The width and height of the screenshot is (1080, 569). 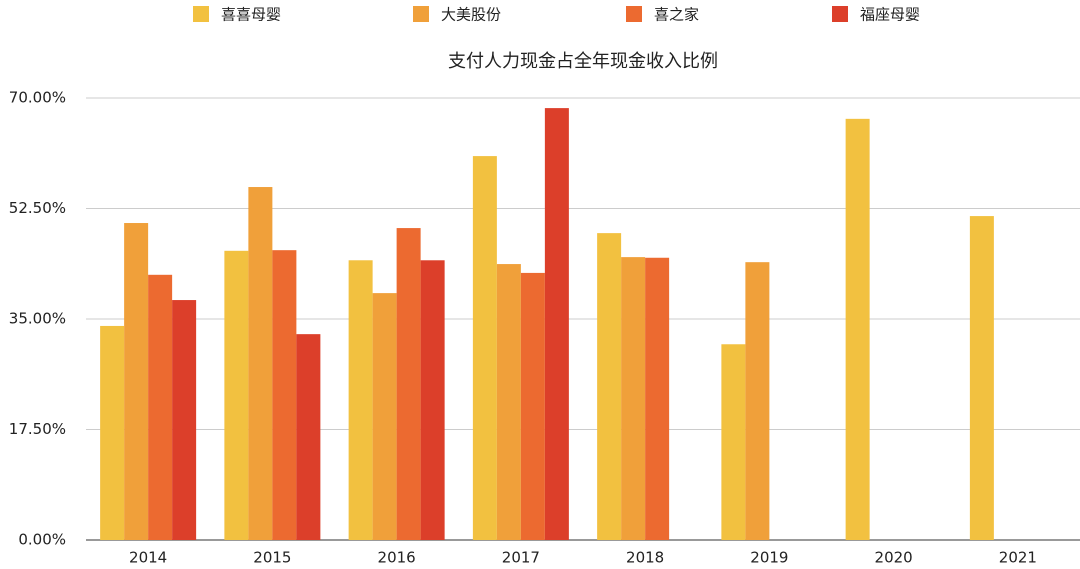 I want to click on legend-label: 喜之家, so click(x=676, y=15).